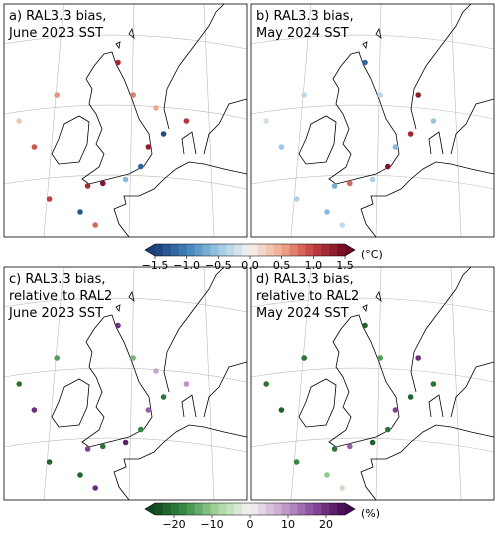 The height and width of the screenshot is (536, 500). What do you see at coordinates (218, 265) in the screenshot?
I see `colorbar-tick-label: −0.5` at bounding box center [218, 265].